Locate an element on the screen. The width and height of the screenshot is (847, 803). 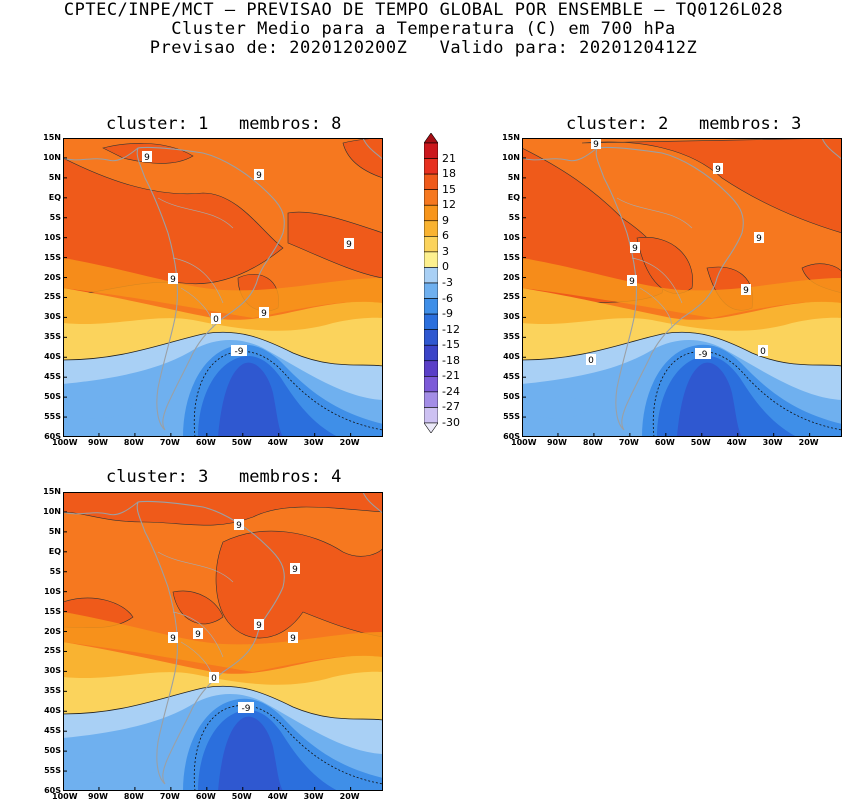
lon-label: 60W is located at coordinates (664, 442).